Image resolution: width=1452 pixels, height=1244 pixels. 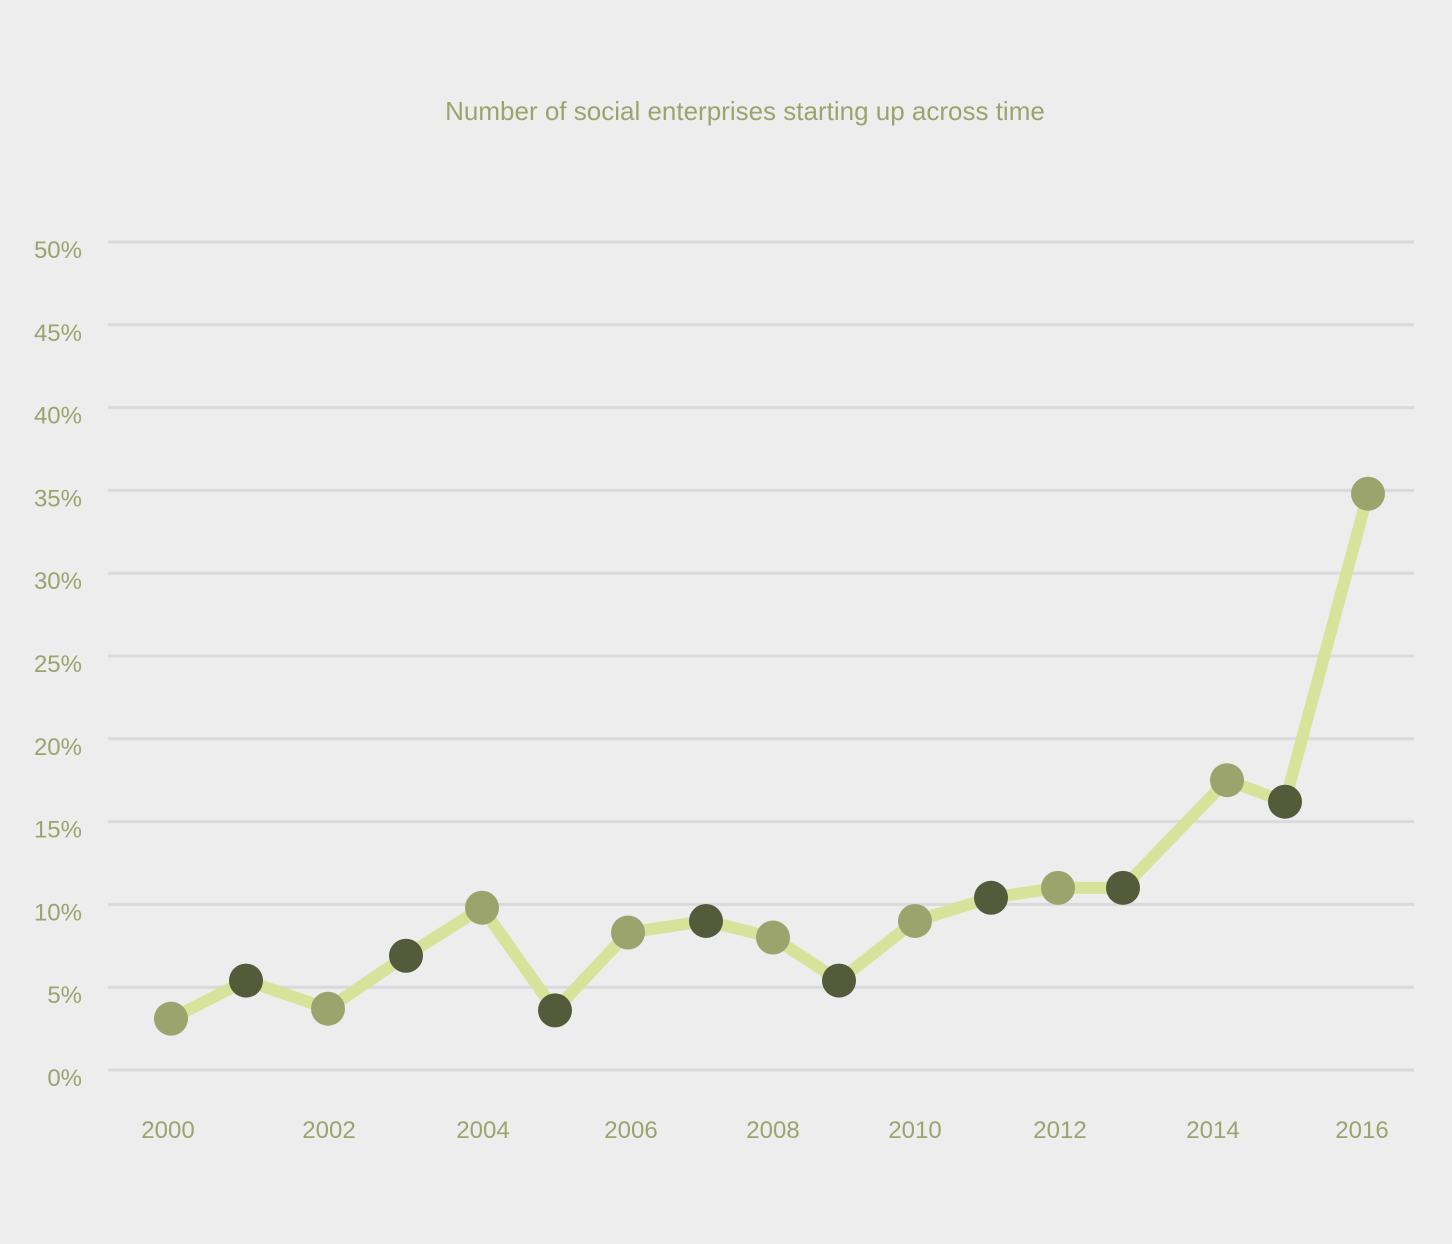 I want to click on y-tick-label: 15%, so click(x=58, y=830).